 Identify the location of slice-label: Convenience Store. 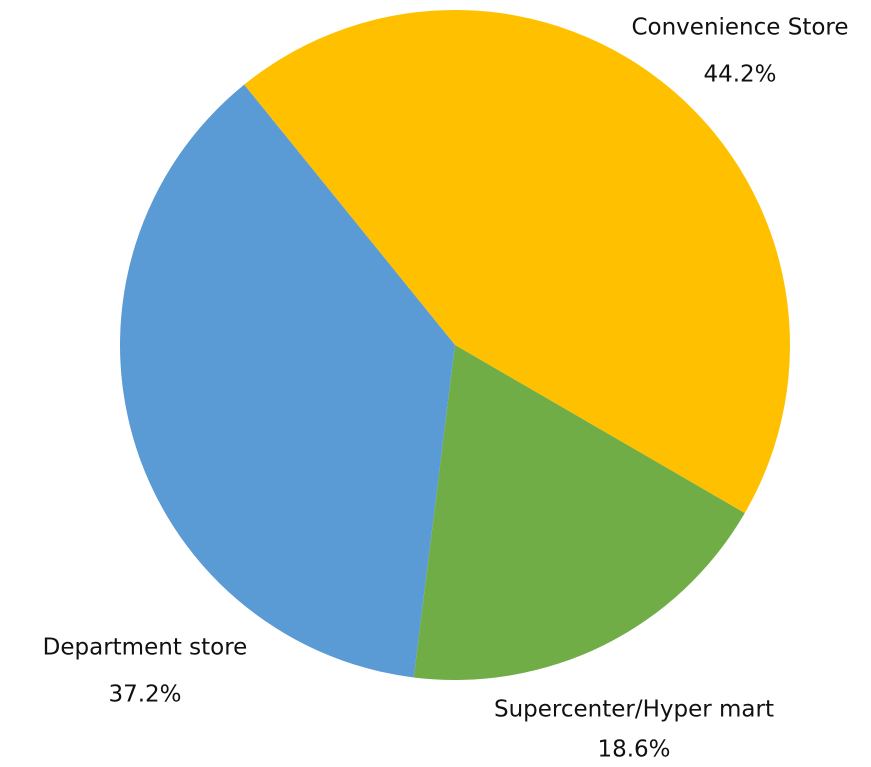
(739, 28).